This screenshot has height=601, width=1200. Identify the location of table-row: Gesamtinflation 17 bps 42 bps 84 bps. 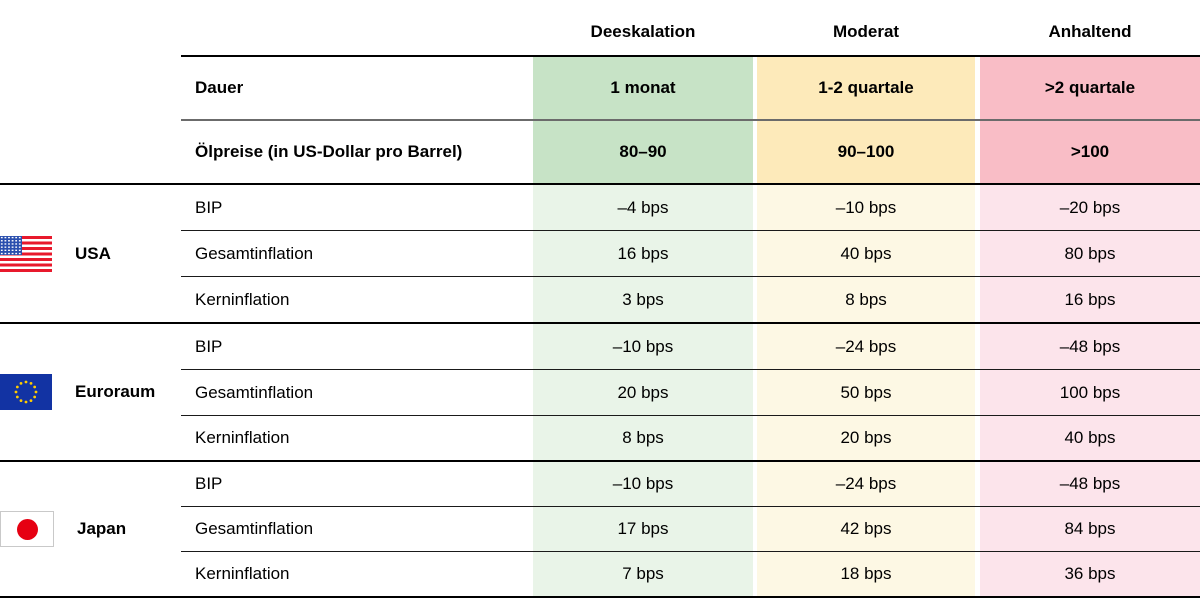
(600, 529).